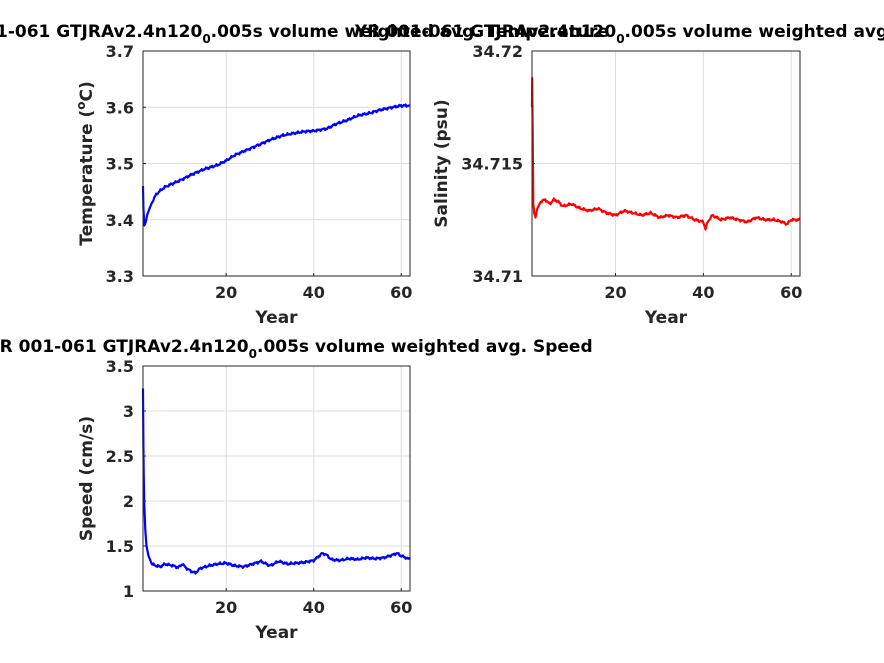  I want to click on temperature-y-axis-label: Temperature (oC), so click(85, 163).